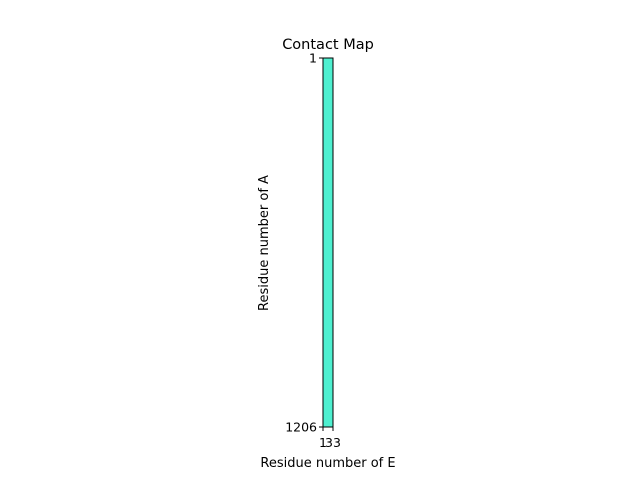 The height and width of the screenshot is (480, 640). I want to click on x-tick-label: 1, so click(323, 442).